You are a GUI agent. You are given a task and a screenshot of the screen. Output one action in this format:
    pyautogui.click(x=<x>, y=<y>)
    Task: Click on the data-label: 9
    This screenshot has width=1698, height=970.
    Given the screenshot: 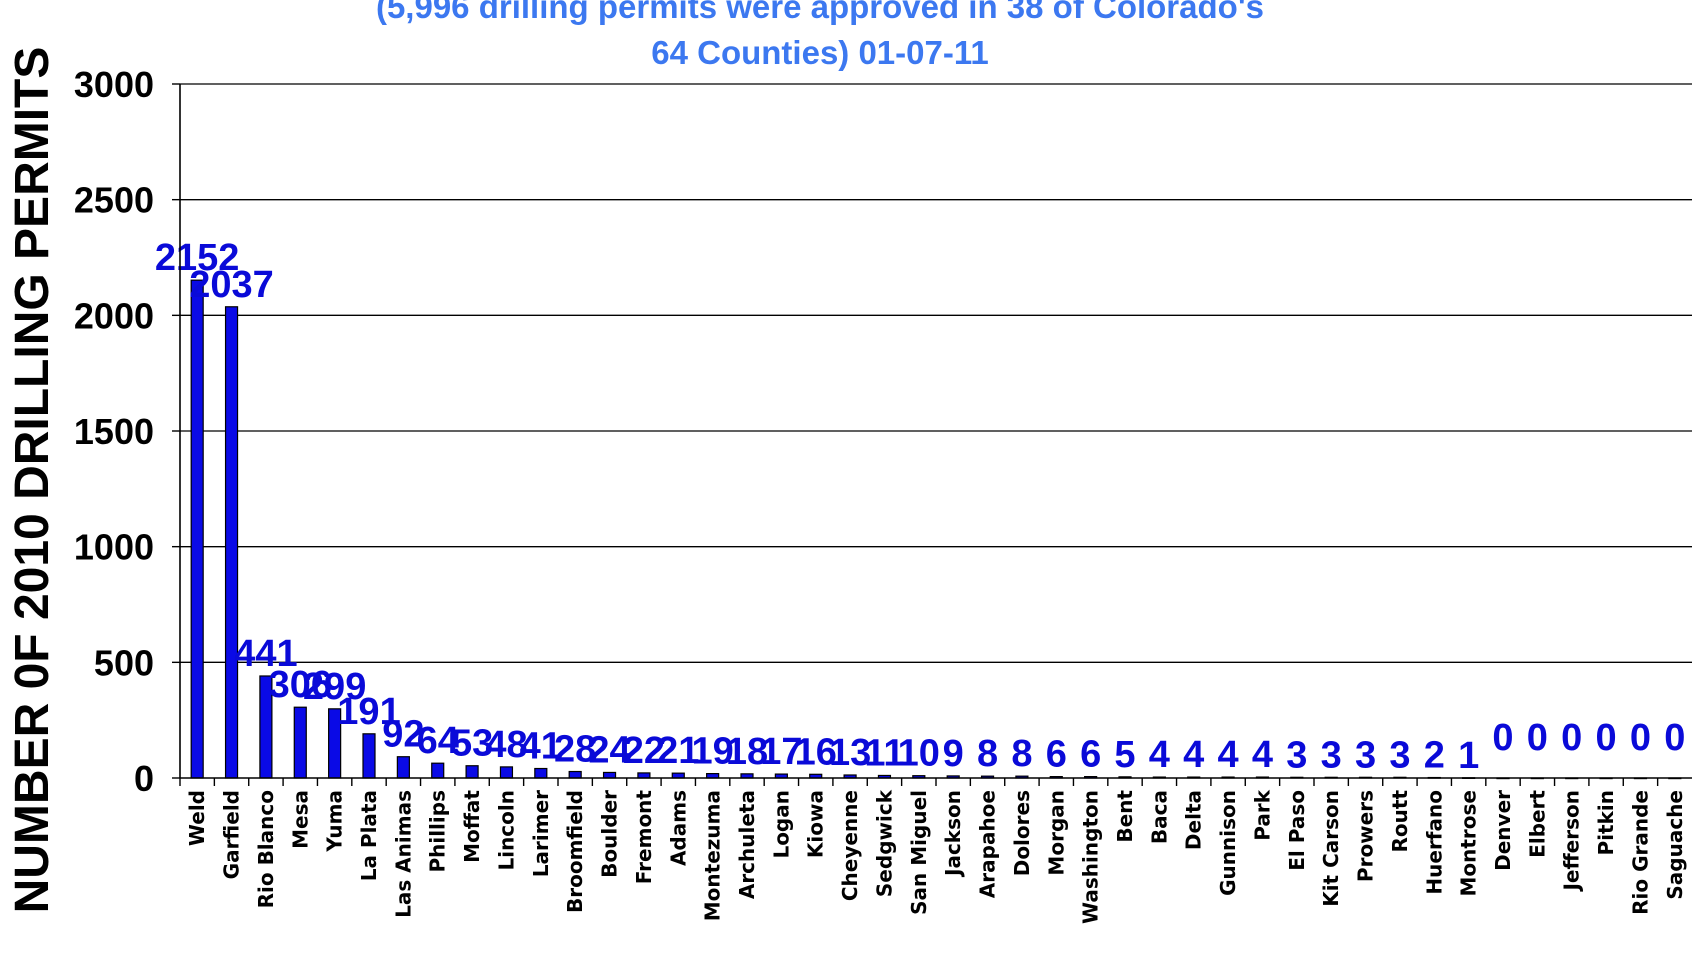 What is the action you would take?
    pyautogui.click(x=953, y=754)
    